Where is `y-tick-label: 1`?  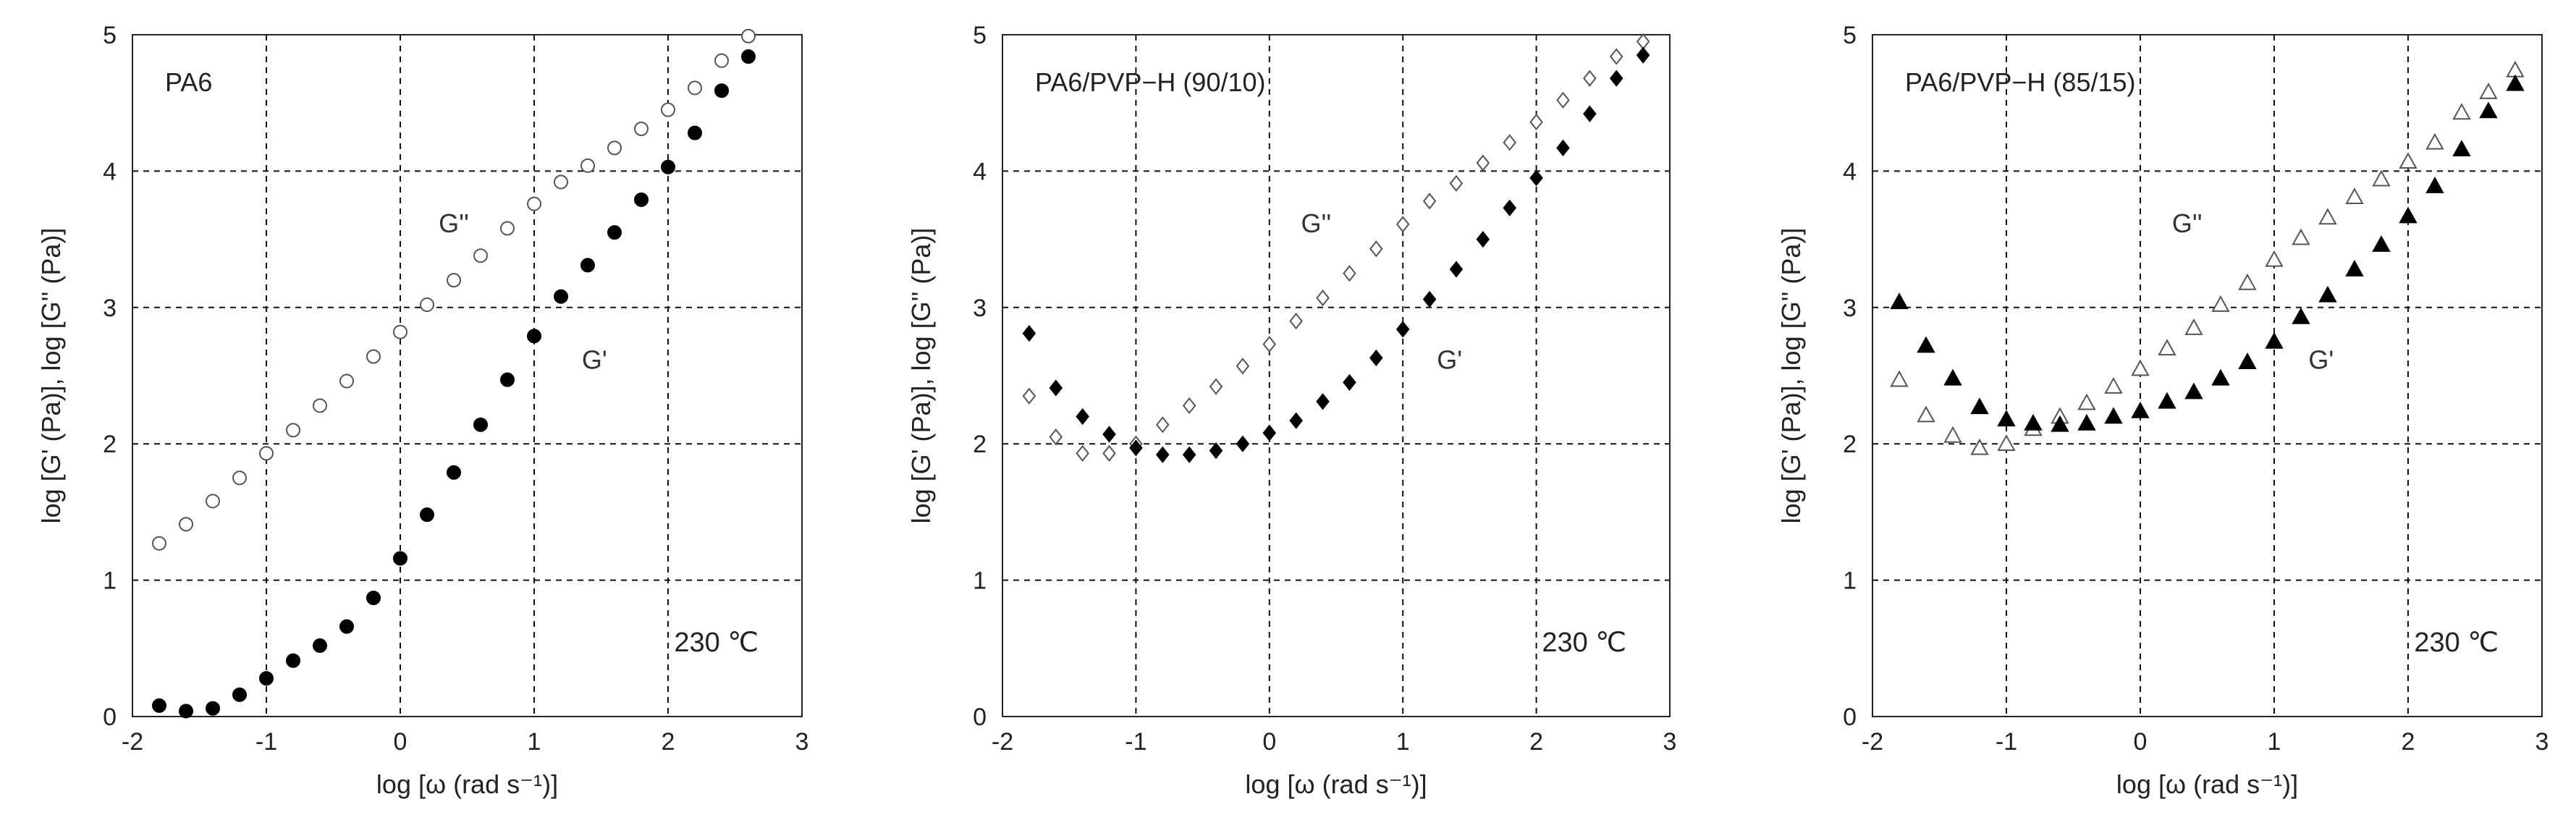 y-tick-label: 1 is located at coordinates (110, 581).